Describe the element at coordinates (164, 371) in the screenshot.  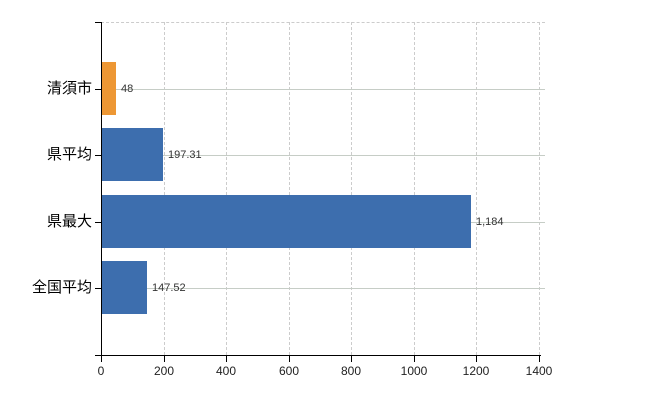
I see `x-tick-label: 200` at that location.